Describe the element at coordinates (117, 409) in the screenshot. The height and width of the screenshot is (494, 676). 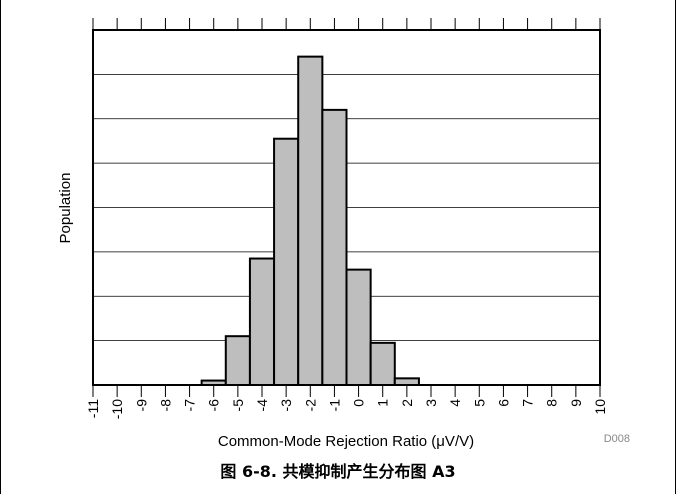
I see `x-tick-label: -10` at that location.